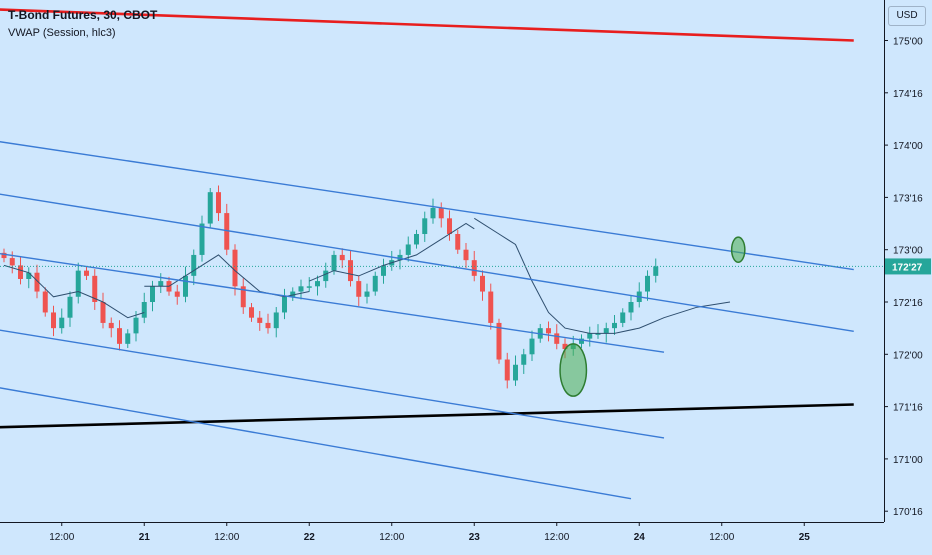  Describe the element at coordinates (805, 537) in the screenshot. I see `x-tick-label: 25` at that location.